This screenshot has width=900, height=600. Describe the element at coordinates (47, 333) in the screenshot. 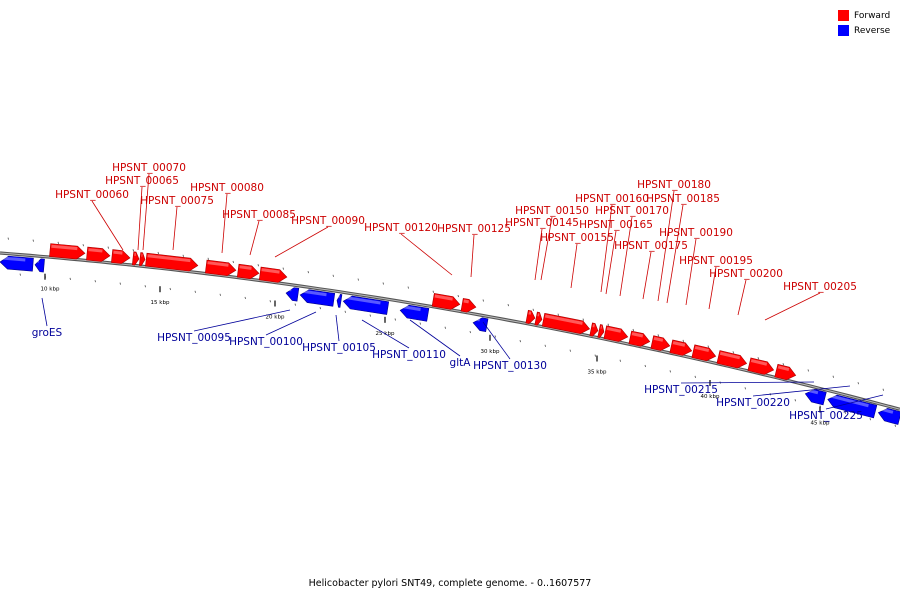

I see `reverse-gene-label: groES` at that location.